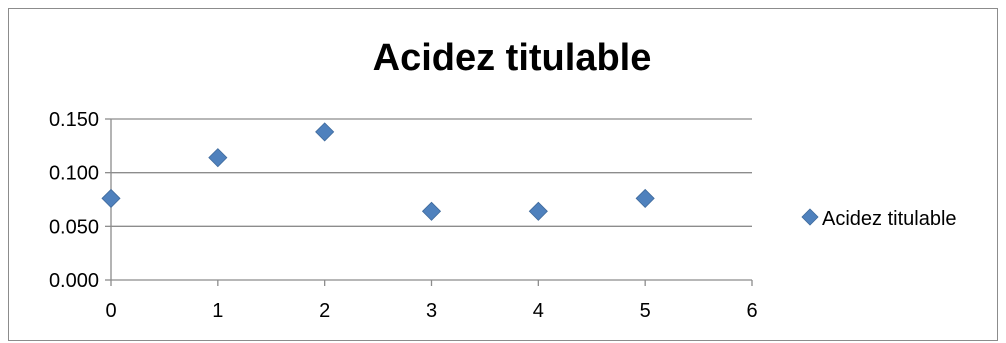  What do you see at coordinates (217, 311) in the screenshot?
I see `x-tick-label: 1` at bounding box center [217, 311].